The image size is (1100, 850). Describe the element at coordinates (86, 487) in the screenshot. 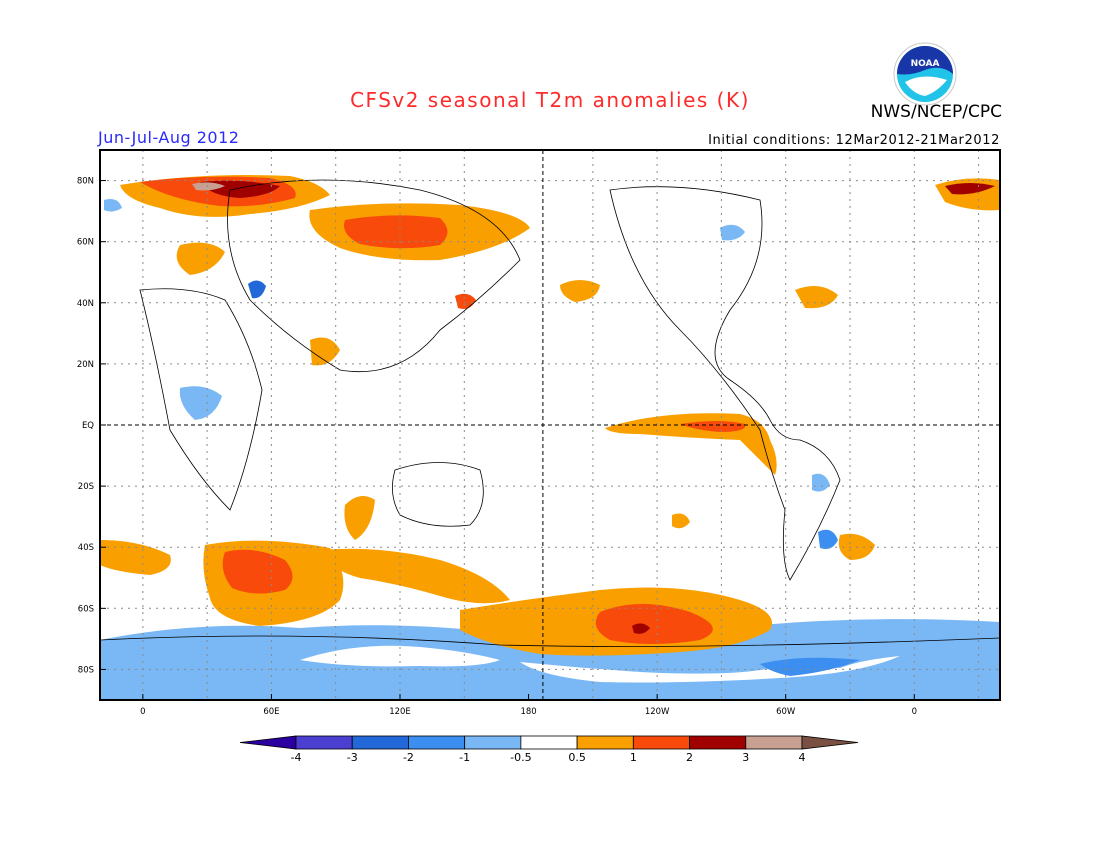

I see `lat-tick-label: 20S` at that location.